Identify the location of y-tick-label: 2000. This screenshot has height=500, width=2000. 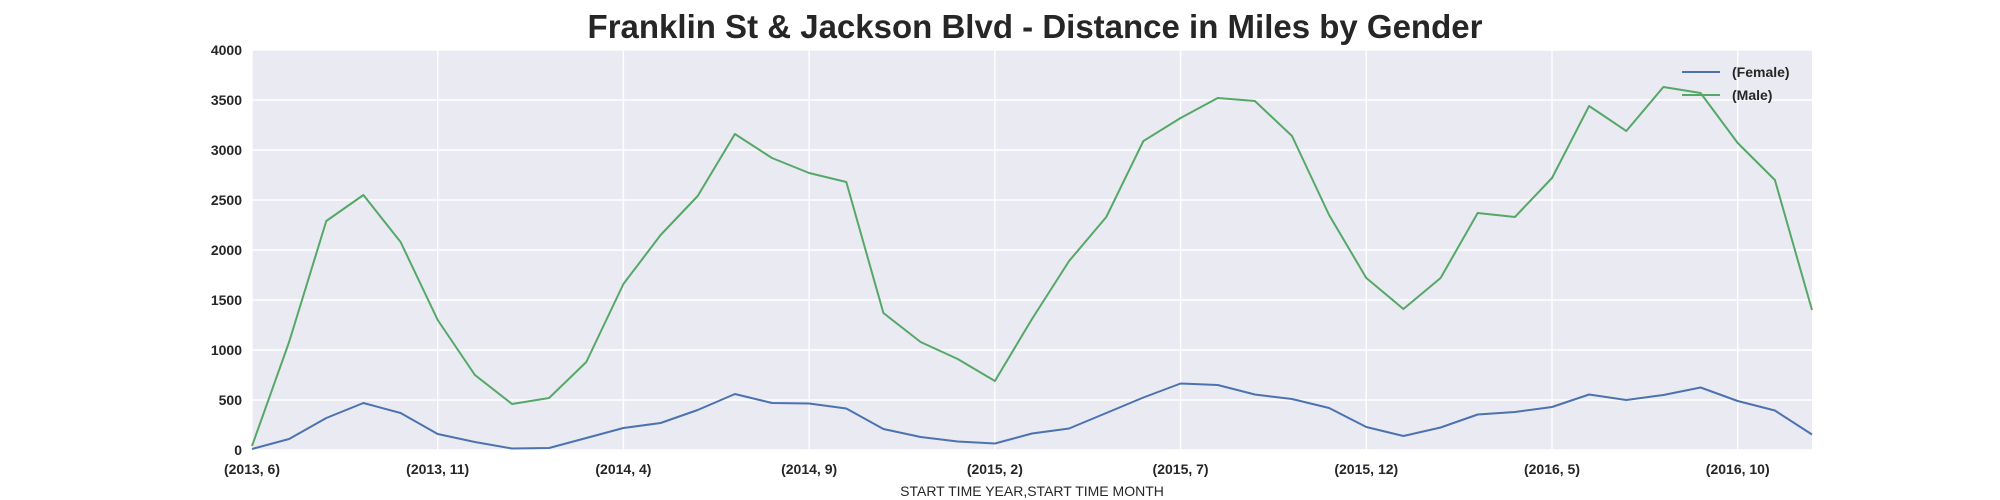
(226, 250).